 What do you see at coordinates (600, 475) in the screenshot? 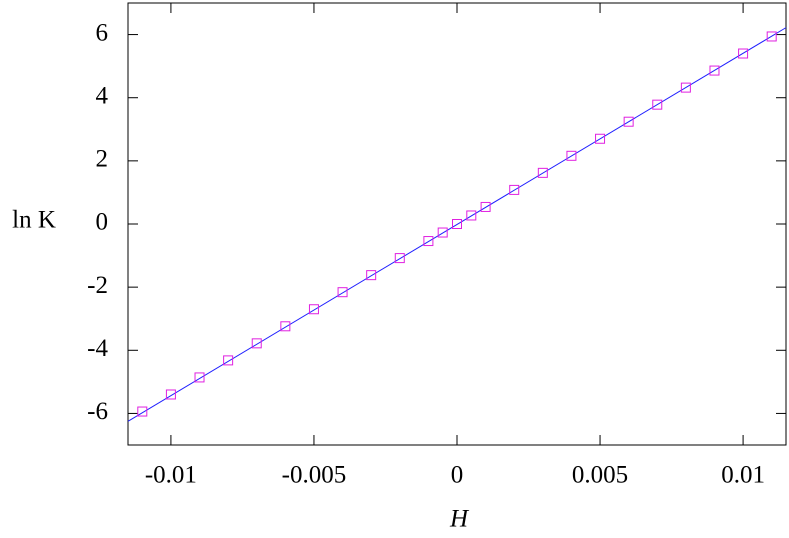
I see `x-tick-label: 0.005` at bounding box center [600, 475].